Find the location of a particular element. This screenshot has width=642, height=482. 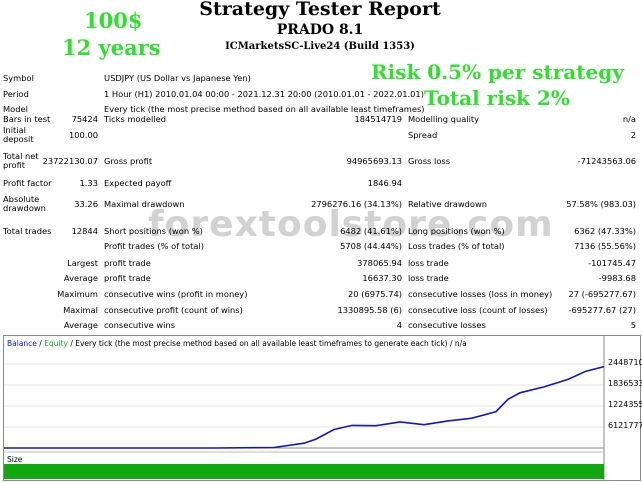

promo-risk-total: Total risk 2% is located at coordinates (497, 98).